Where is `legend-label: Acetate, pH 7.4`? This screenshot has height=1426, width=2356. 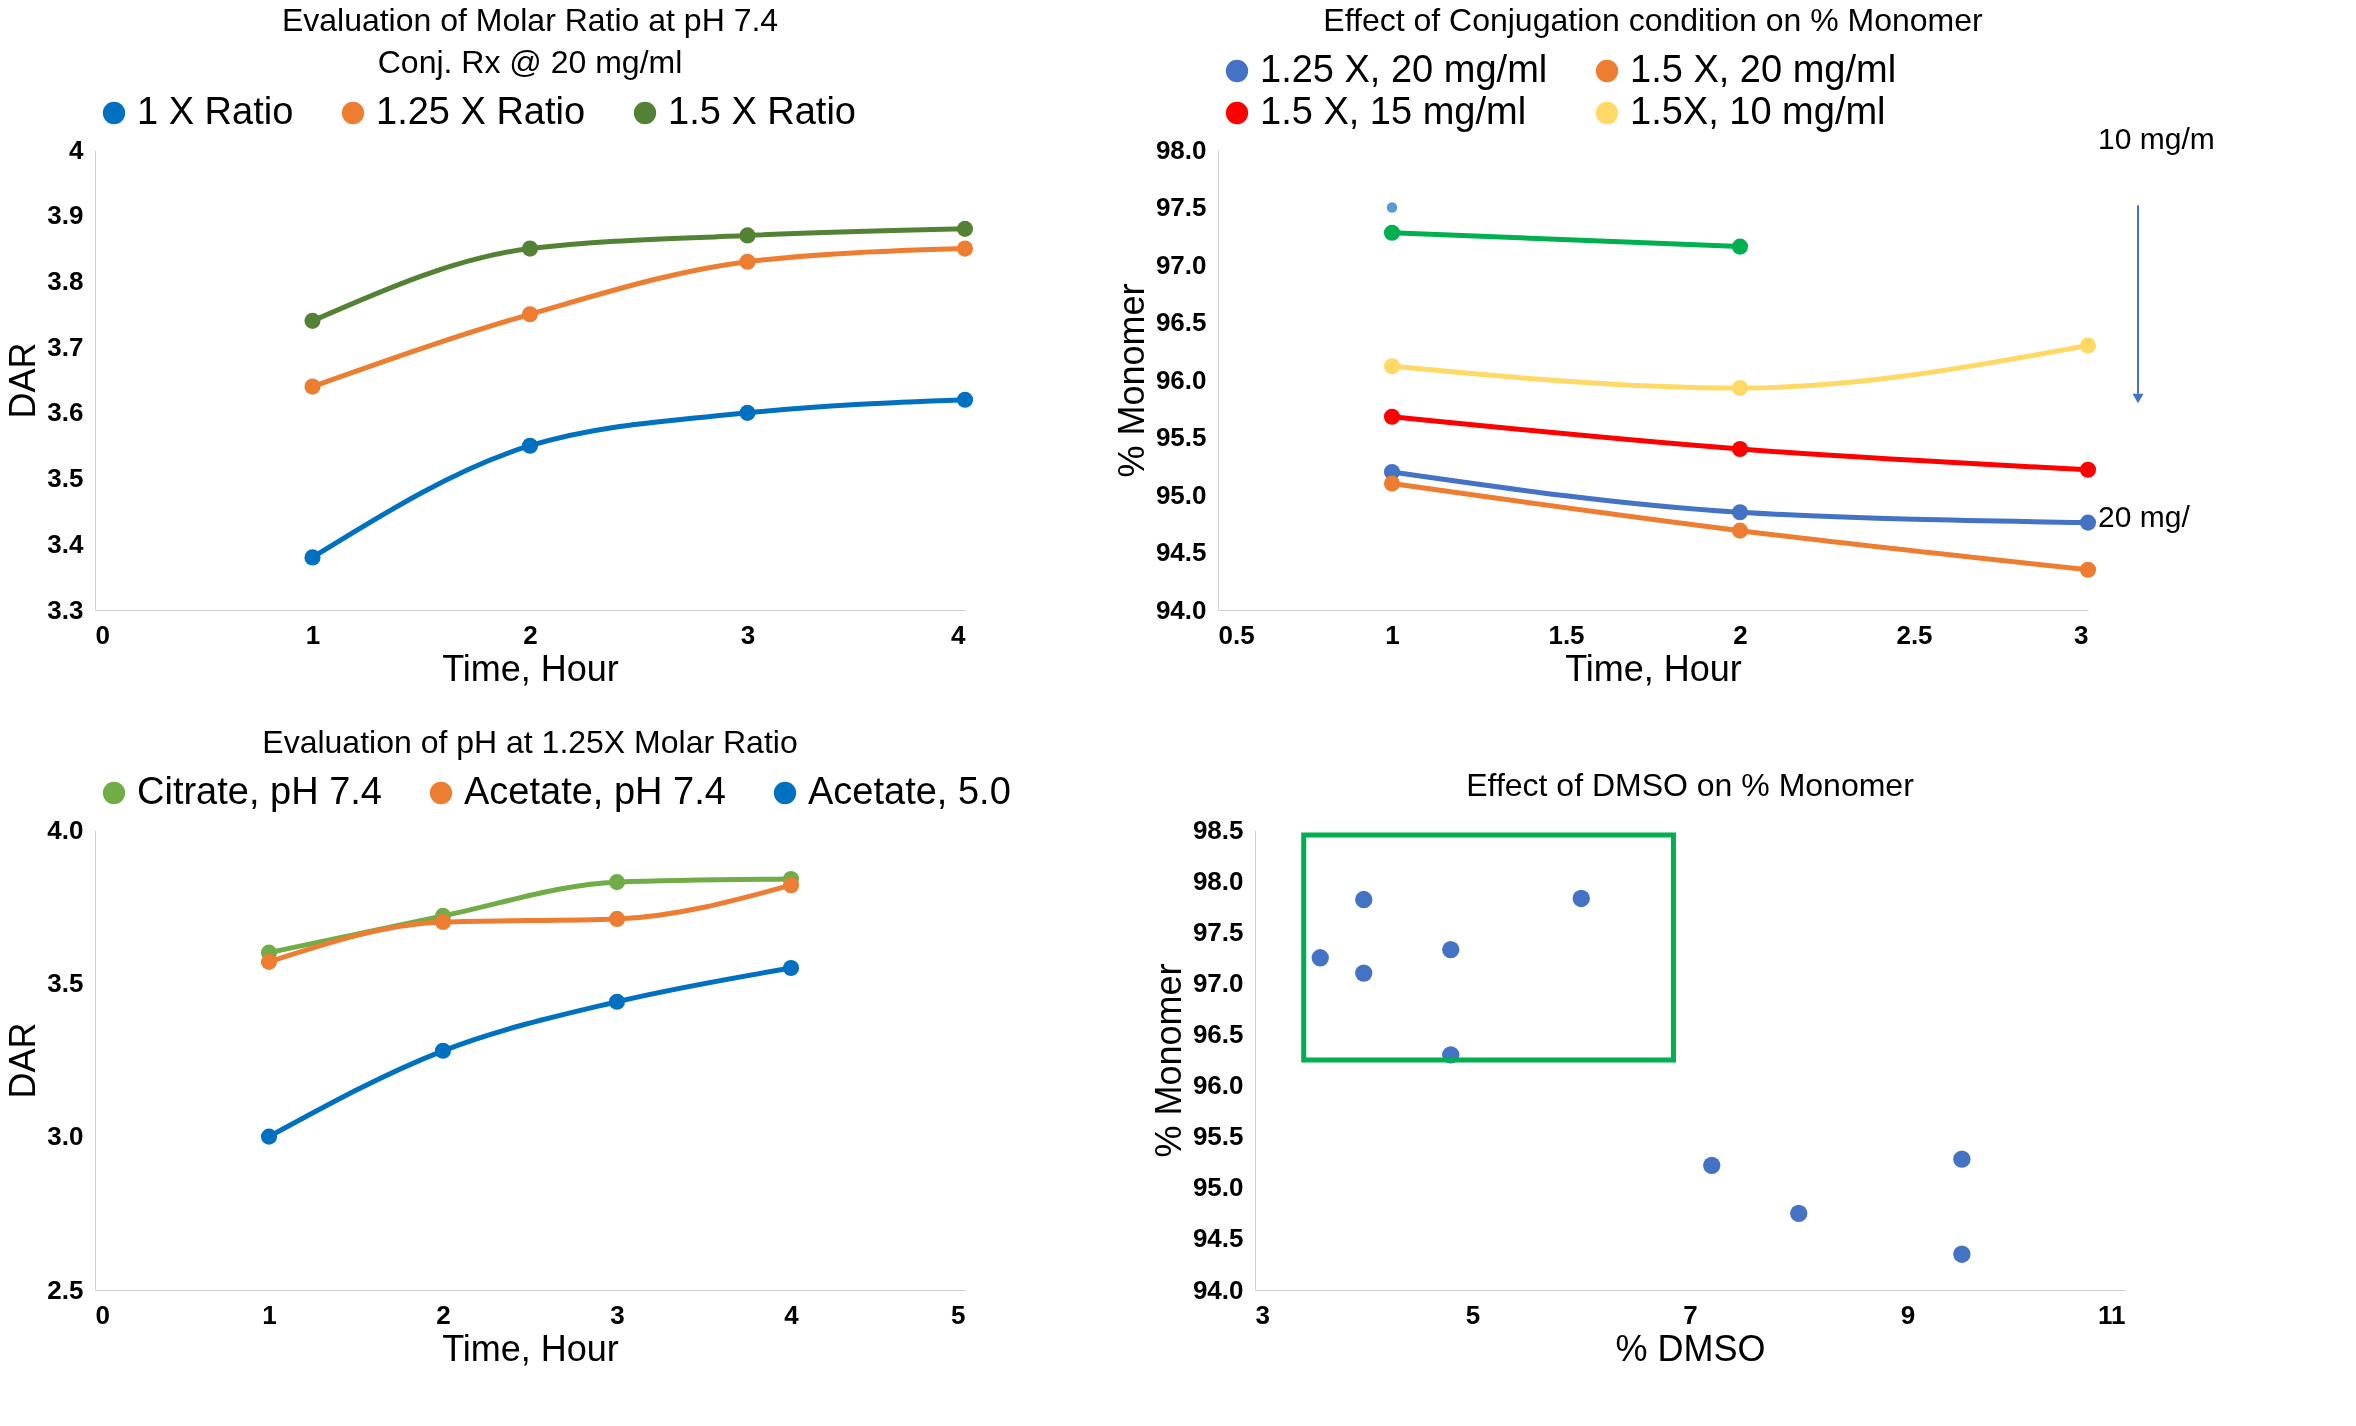
legend-label: Acetate, pH 7.4 is located at coordinates (595, 791).